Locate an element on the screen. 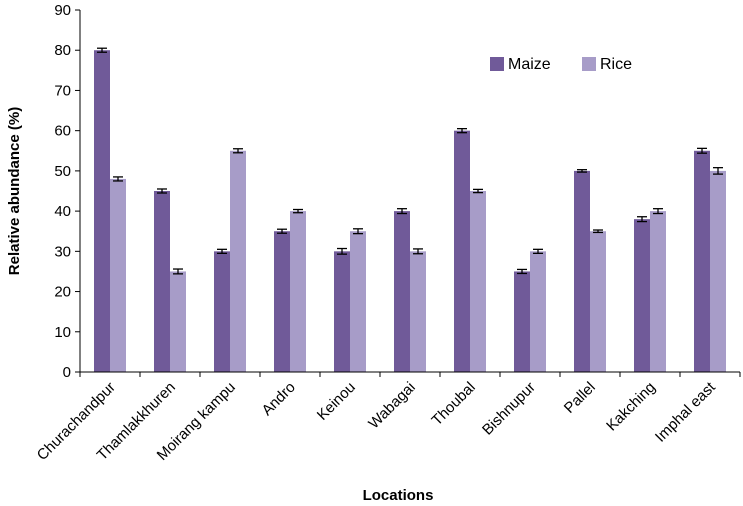 The height and width of the screenshot is (506, 743). error-bar-maize-moirang-kampu is located at coordinates (222, 251).